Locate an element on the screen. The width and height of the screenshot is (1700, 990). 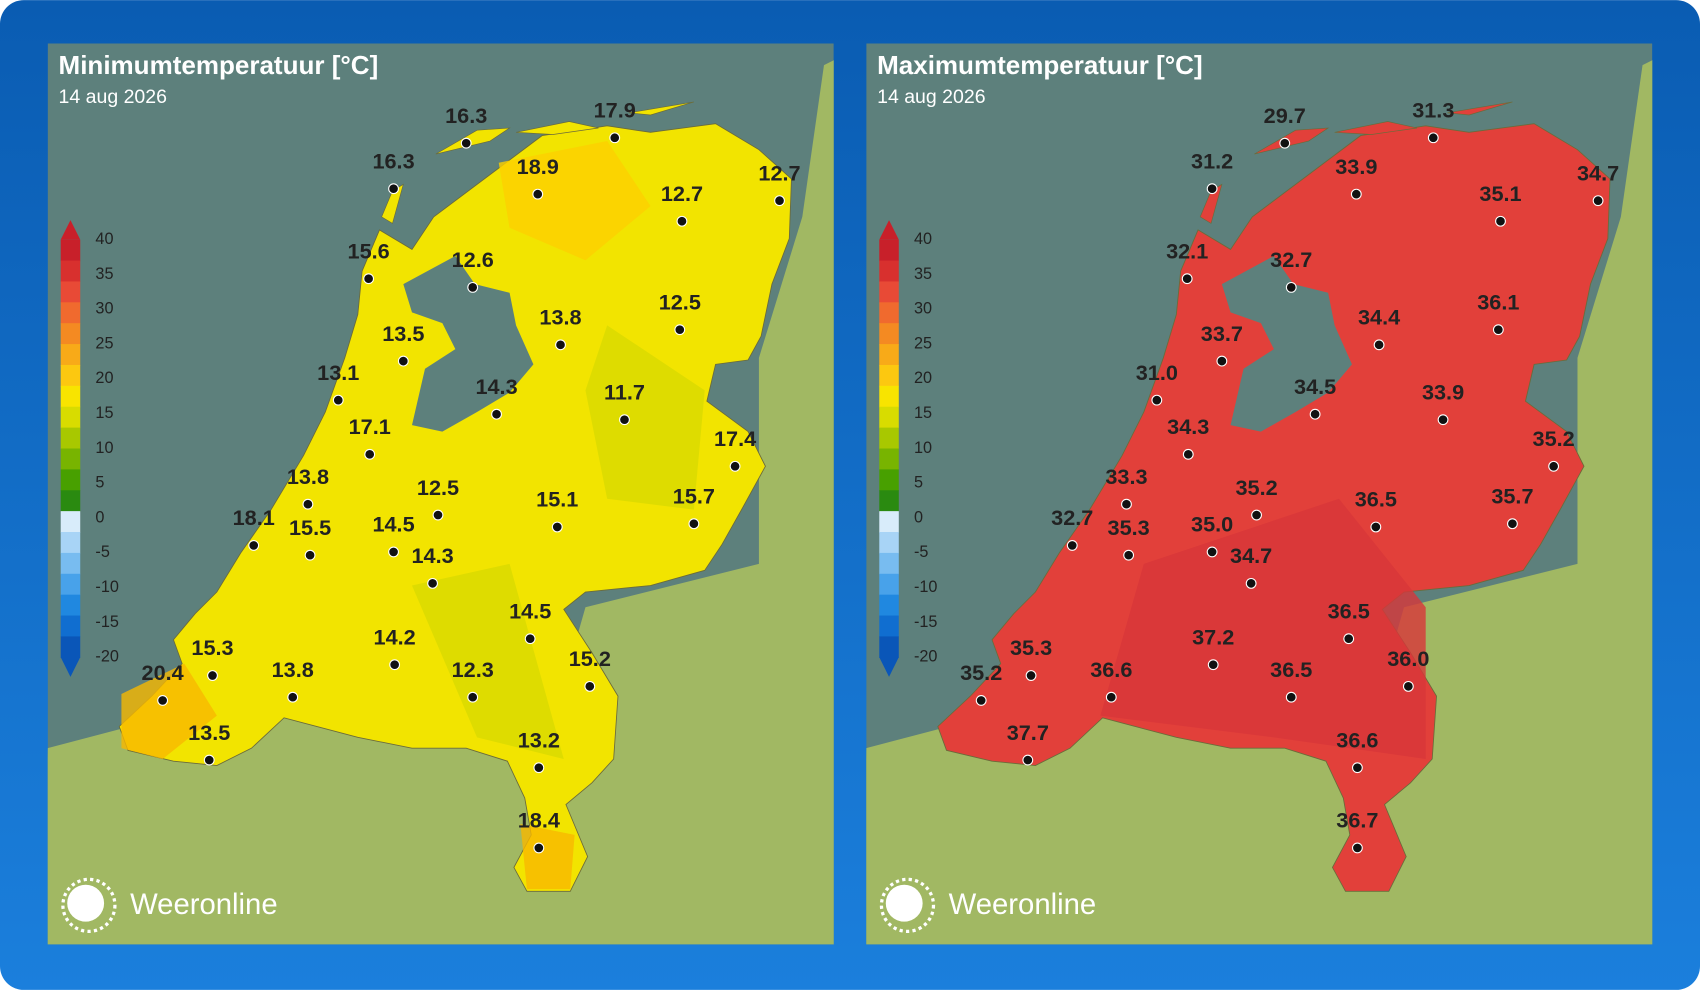
station-value: 35.3 is located at coordinates (1129, 527).